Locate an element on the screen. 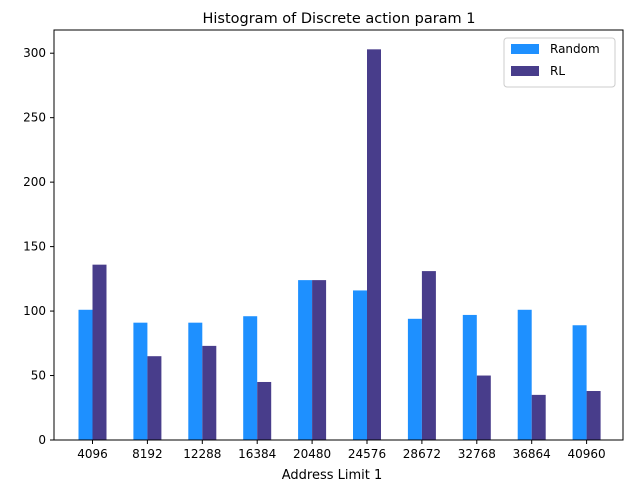  y-tick-label: 50 is located at coordinates (38, 376).